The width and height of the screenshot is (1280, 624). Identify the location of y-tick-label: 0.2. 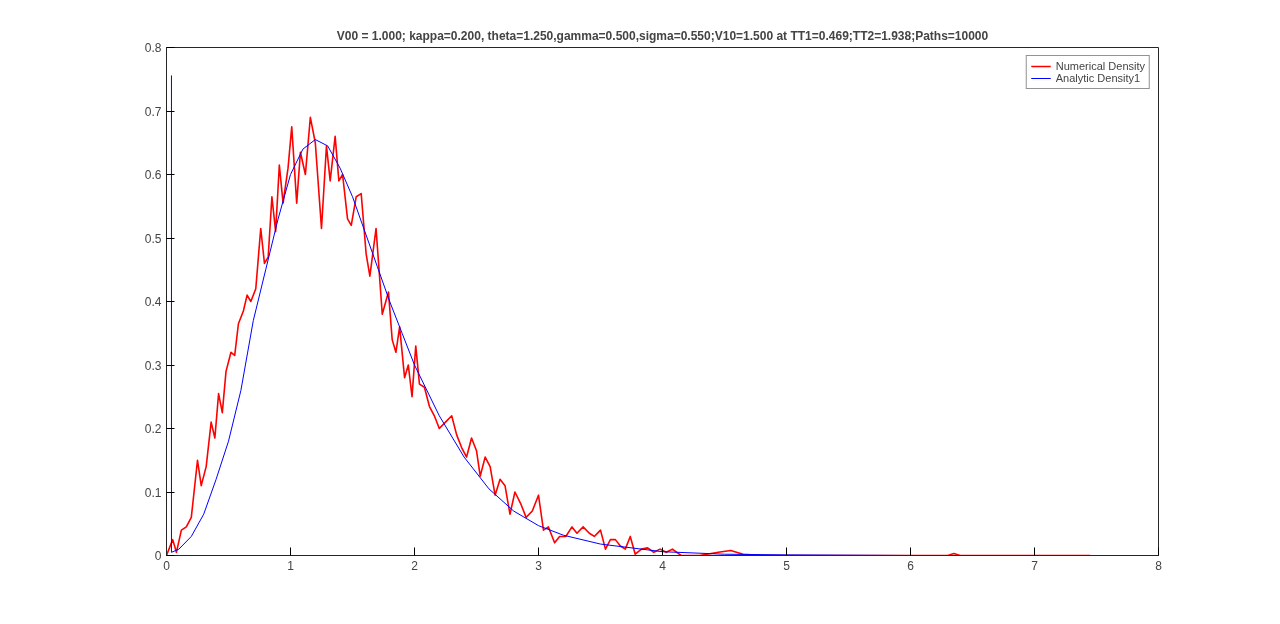
(153, 429).